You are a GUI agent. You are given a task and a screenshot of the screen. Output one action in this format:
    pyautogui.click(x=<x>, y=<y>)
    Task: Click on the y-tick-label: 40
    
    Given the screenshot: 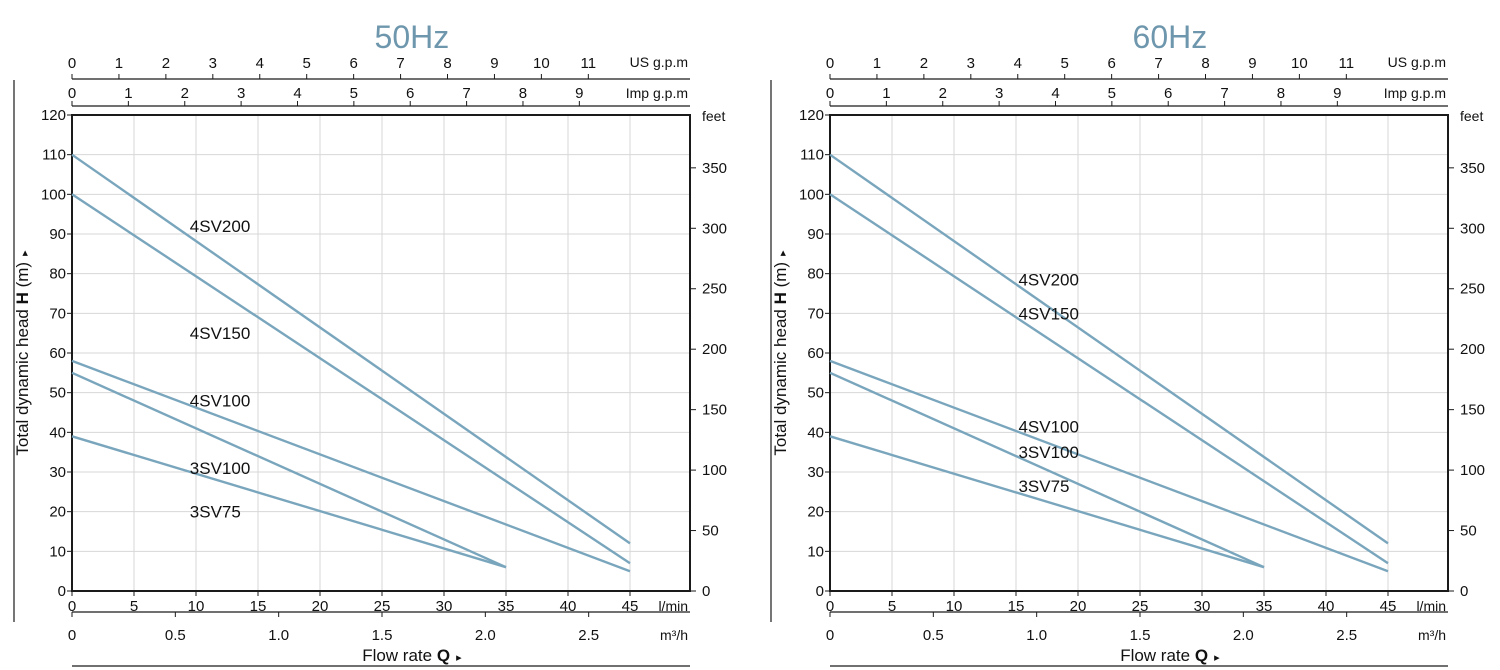 What is the action you would take?
    pyautogui.click(x=815, y=432)
    